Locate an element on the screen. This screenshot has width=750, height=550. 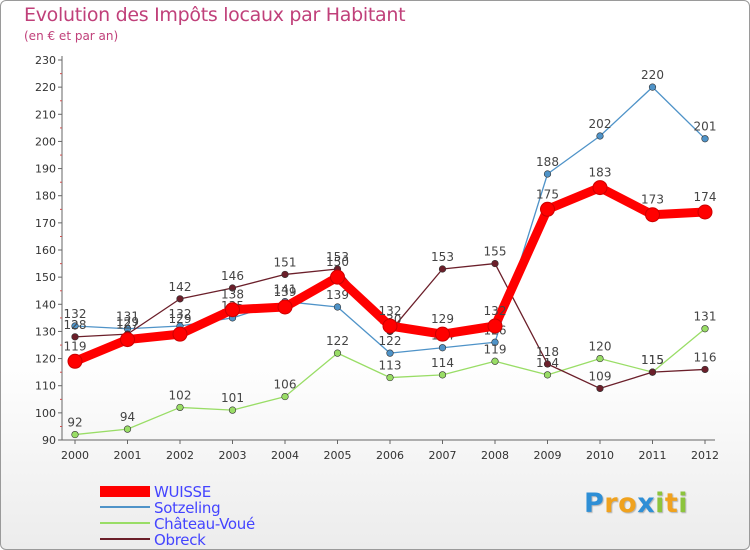
data-label: 173 is located at coordinates (652, 200).